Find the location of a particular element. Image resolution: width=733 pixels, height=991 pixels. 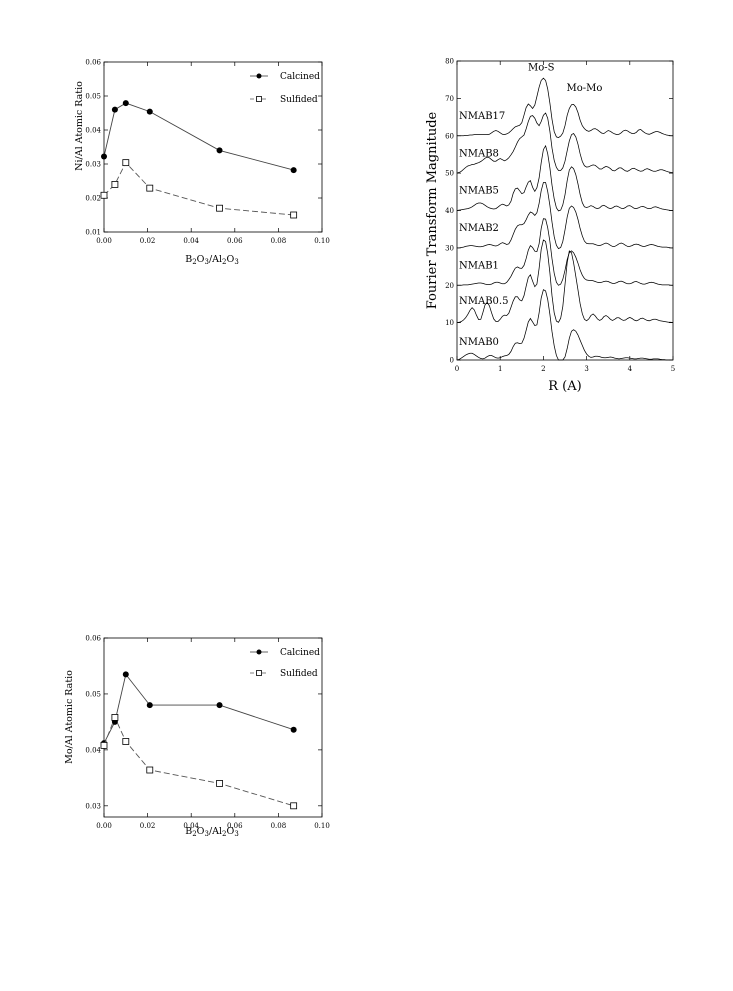

curve-label-nmab0: NMAB0 is located at coordinates (479, 342).